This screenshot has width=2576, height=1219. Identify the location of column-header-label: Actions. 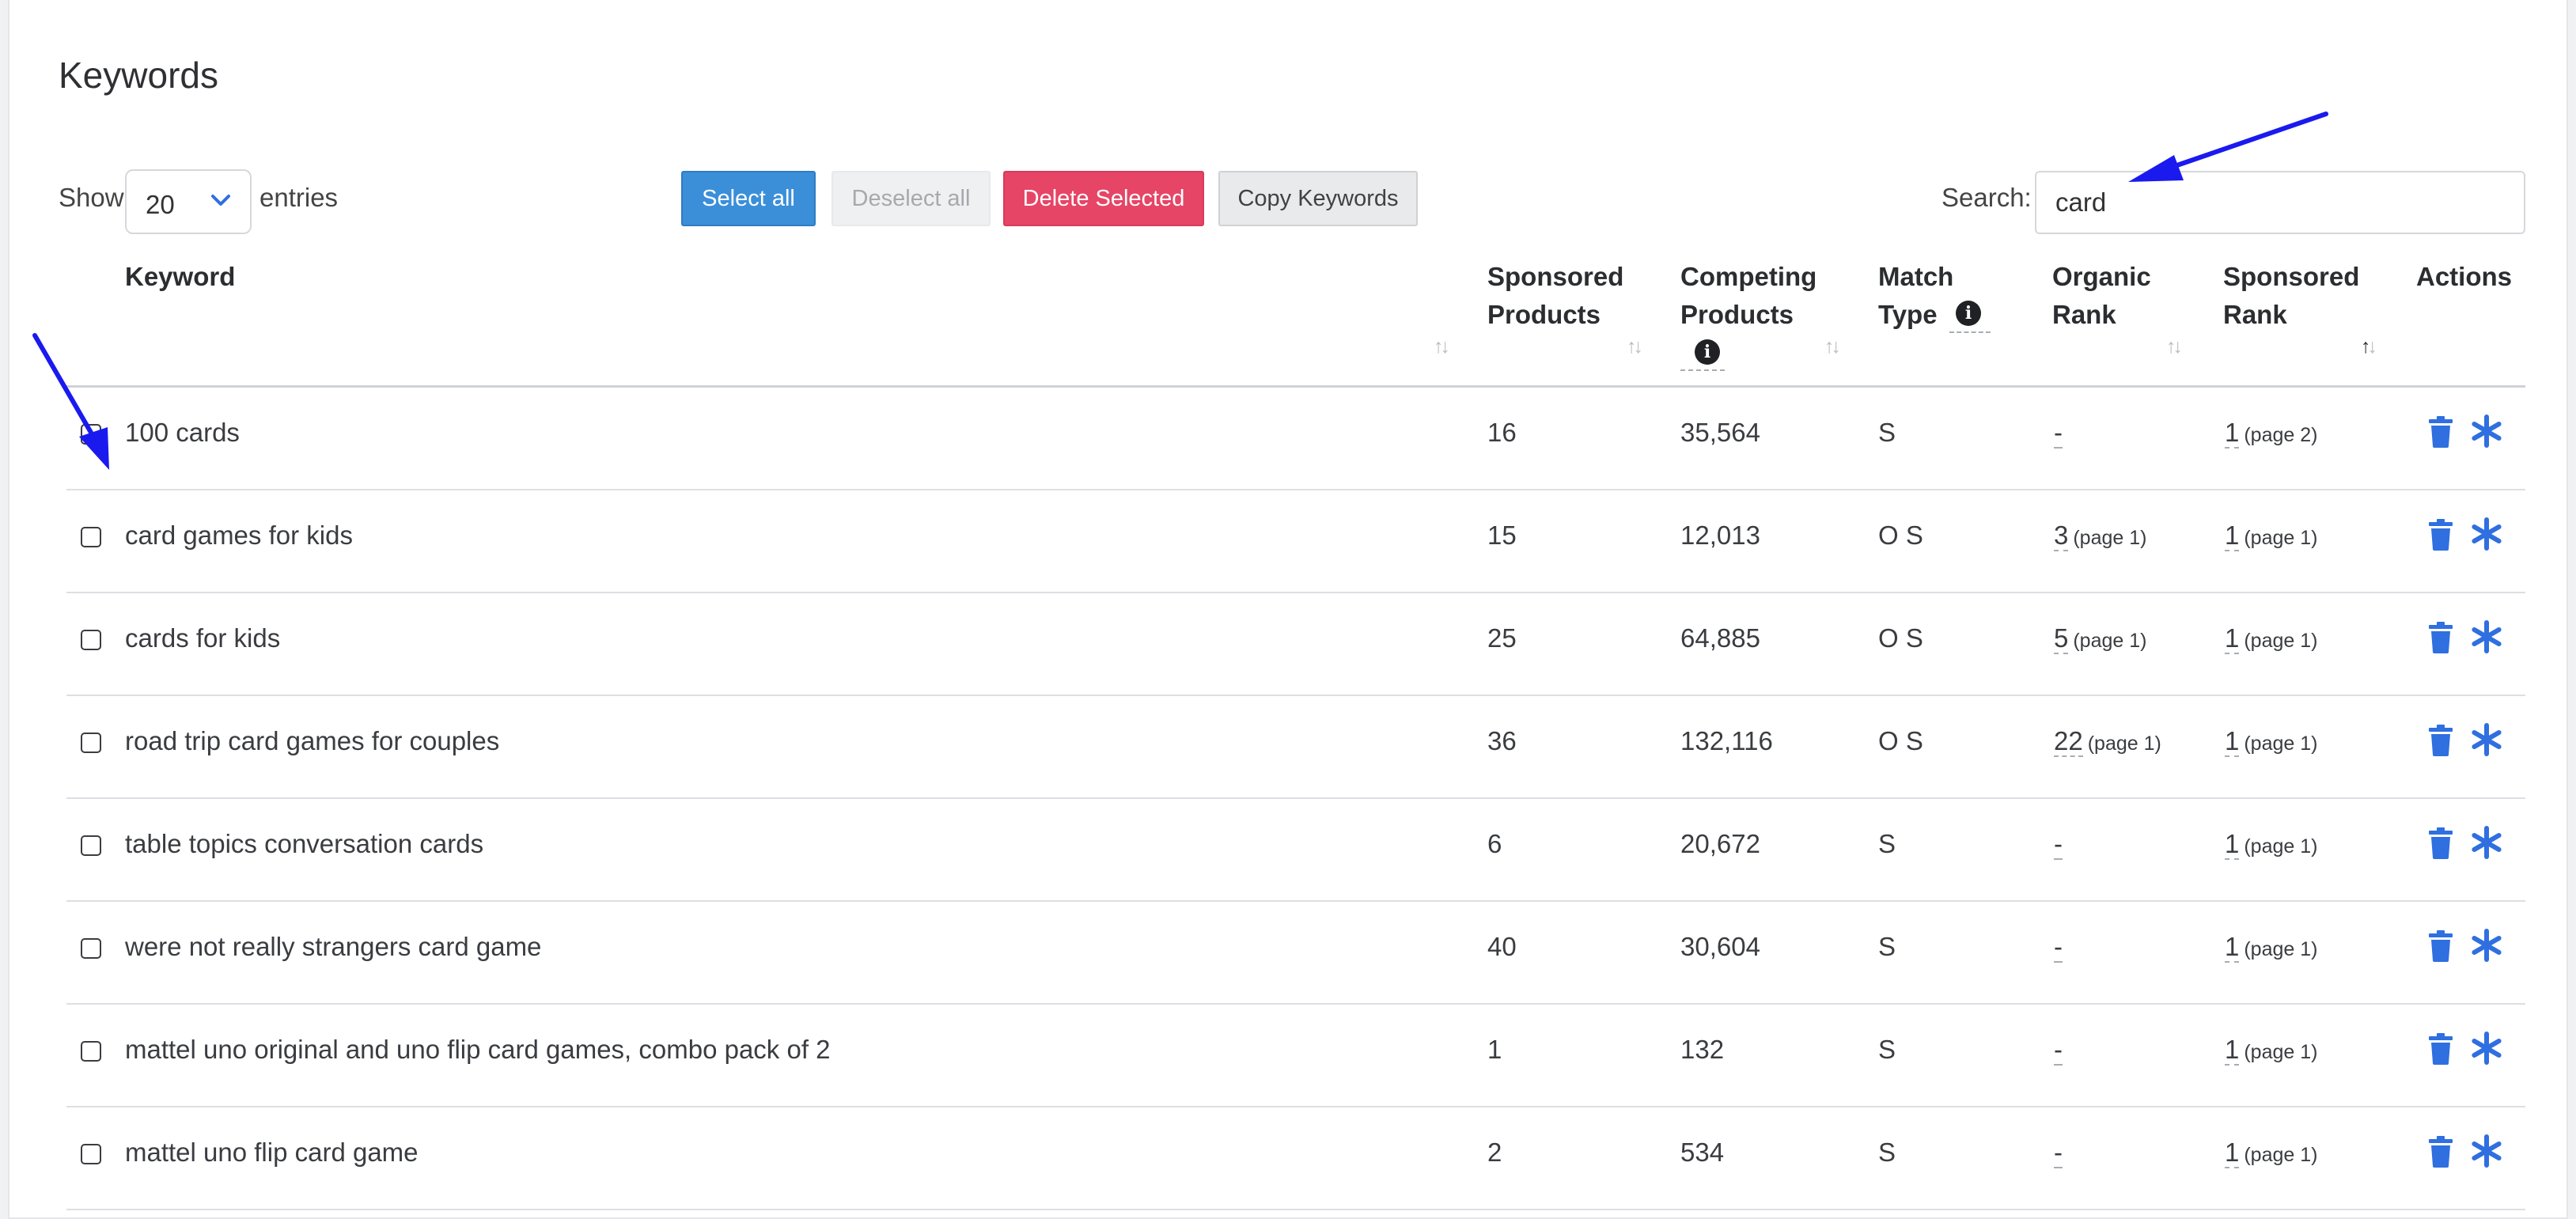
(2464, 276).